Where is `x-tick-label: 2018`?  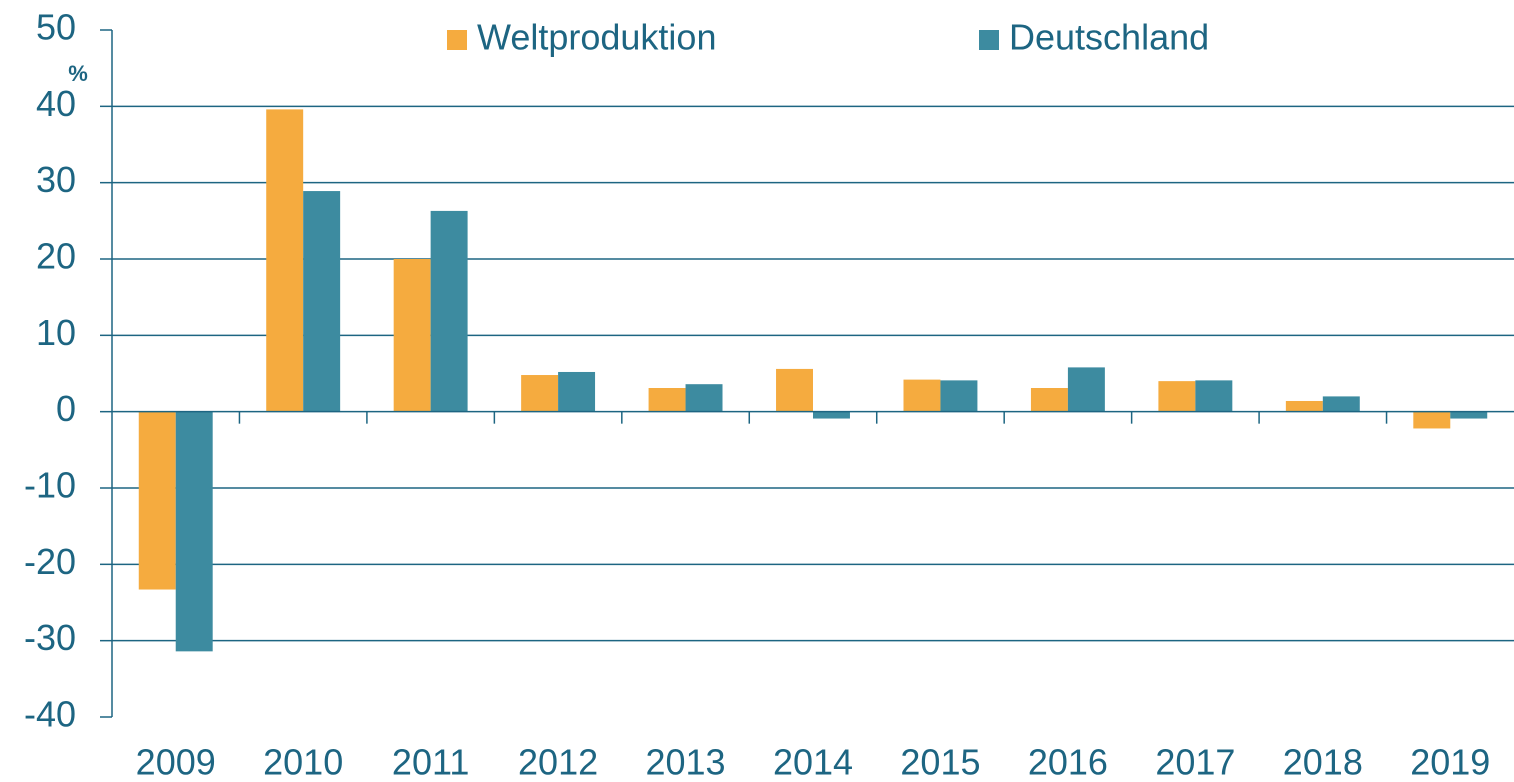
x-tick-label: 2018 is located at coordinates (1323, 762).